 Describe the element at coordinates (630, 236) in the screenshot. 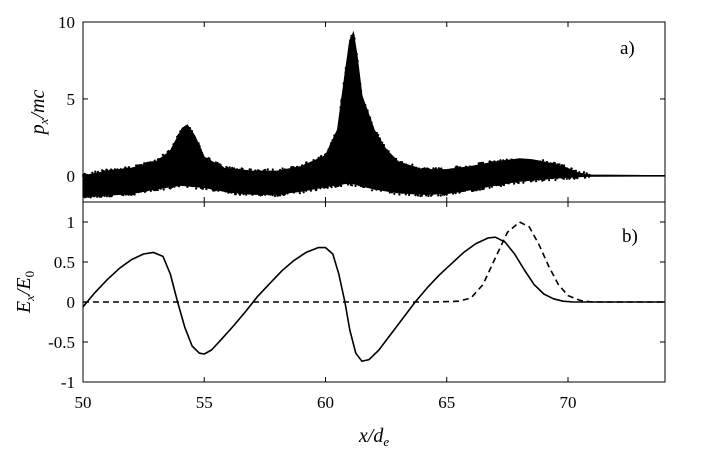

I see `panel-b-label: b)` at that location.